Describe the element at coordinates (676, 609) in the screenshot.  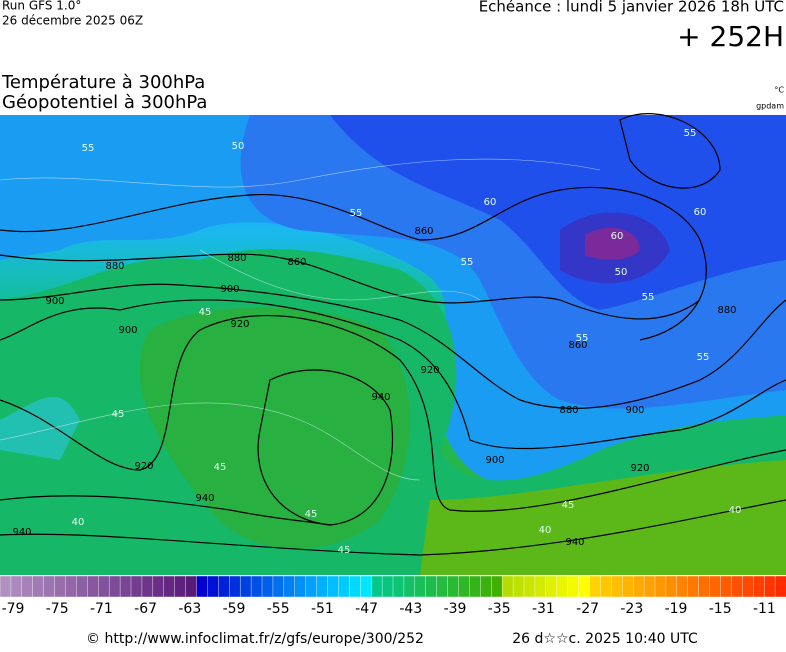
I see `colorbar-label: -19` at that location.